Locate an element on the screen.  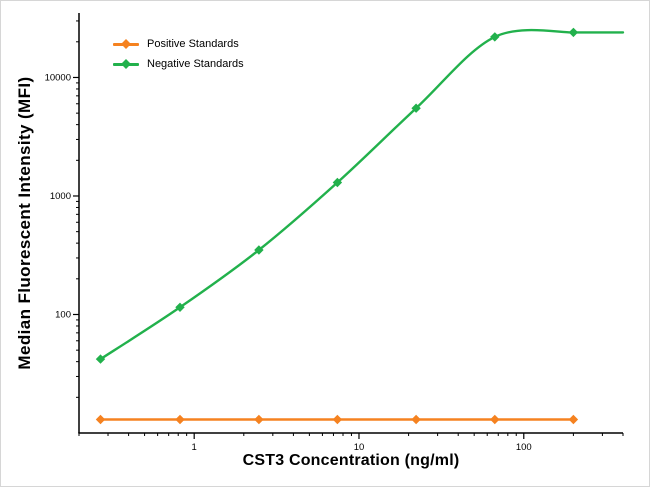
y-tick-label: 1000 is located at coordinates (60, 196).